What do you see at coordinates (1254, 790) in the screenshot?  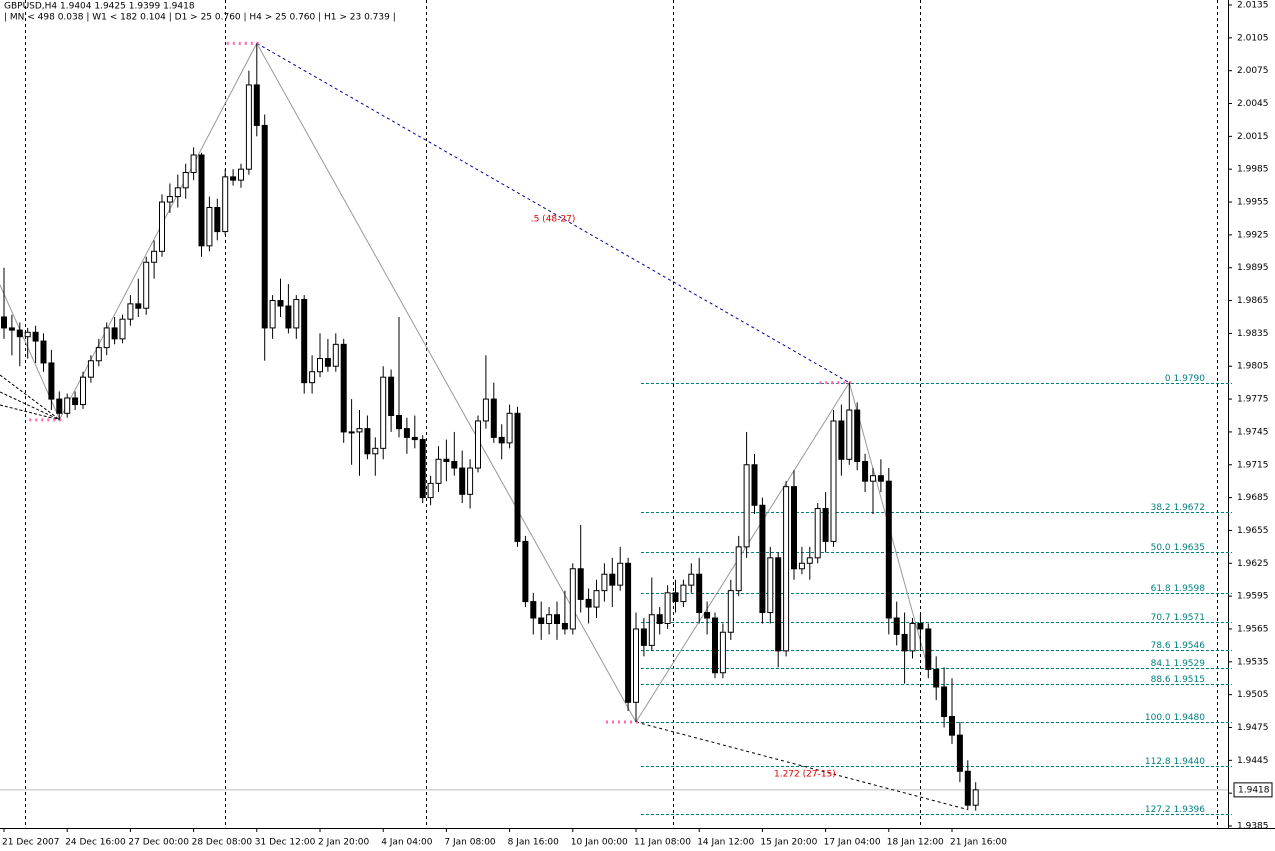 I see `bid-label: 1.9418` at bounding box center [1254, 790].